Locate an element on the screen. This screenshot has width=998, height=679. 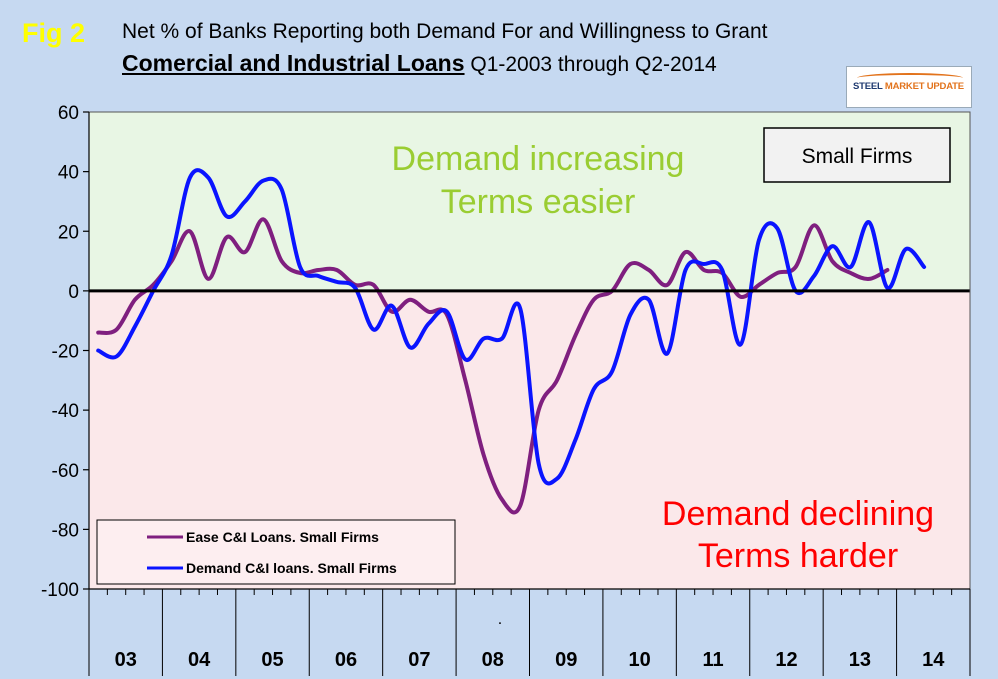
steel-market-update-logo: STEEL MARKET UPDATE is located at coordinates (909, 87).